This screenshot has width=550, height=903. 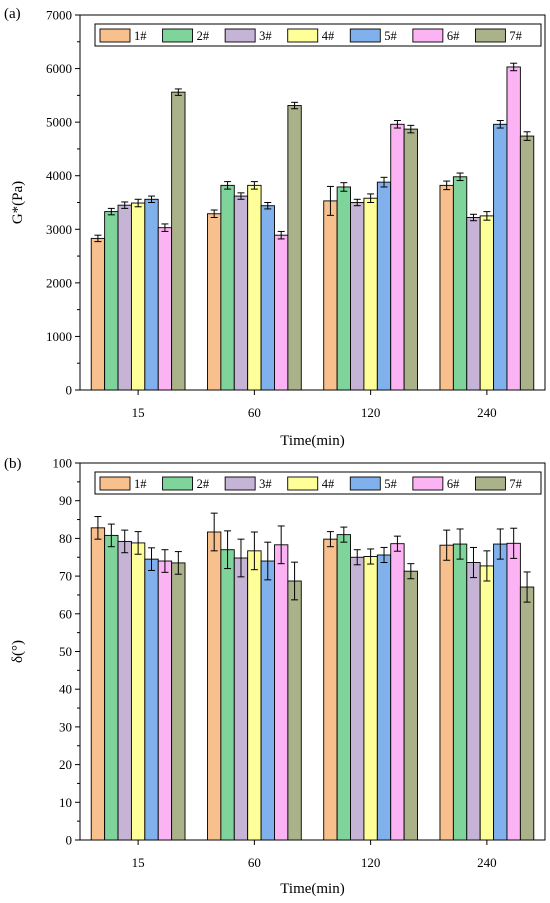 I want to click on y-tick-label: 30, so click(x=65, y=726).